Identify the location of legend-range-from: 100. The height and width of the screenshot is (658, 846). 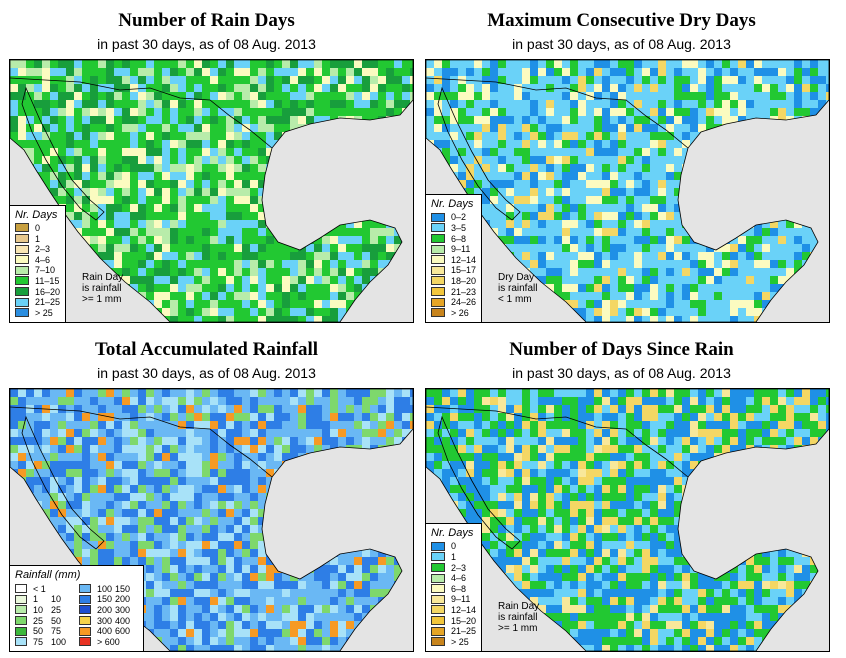
(105, 588).